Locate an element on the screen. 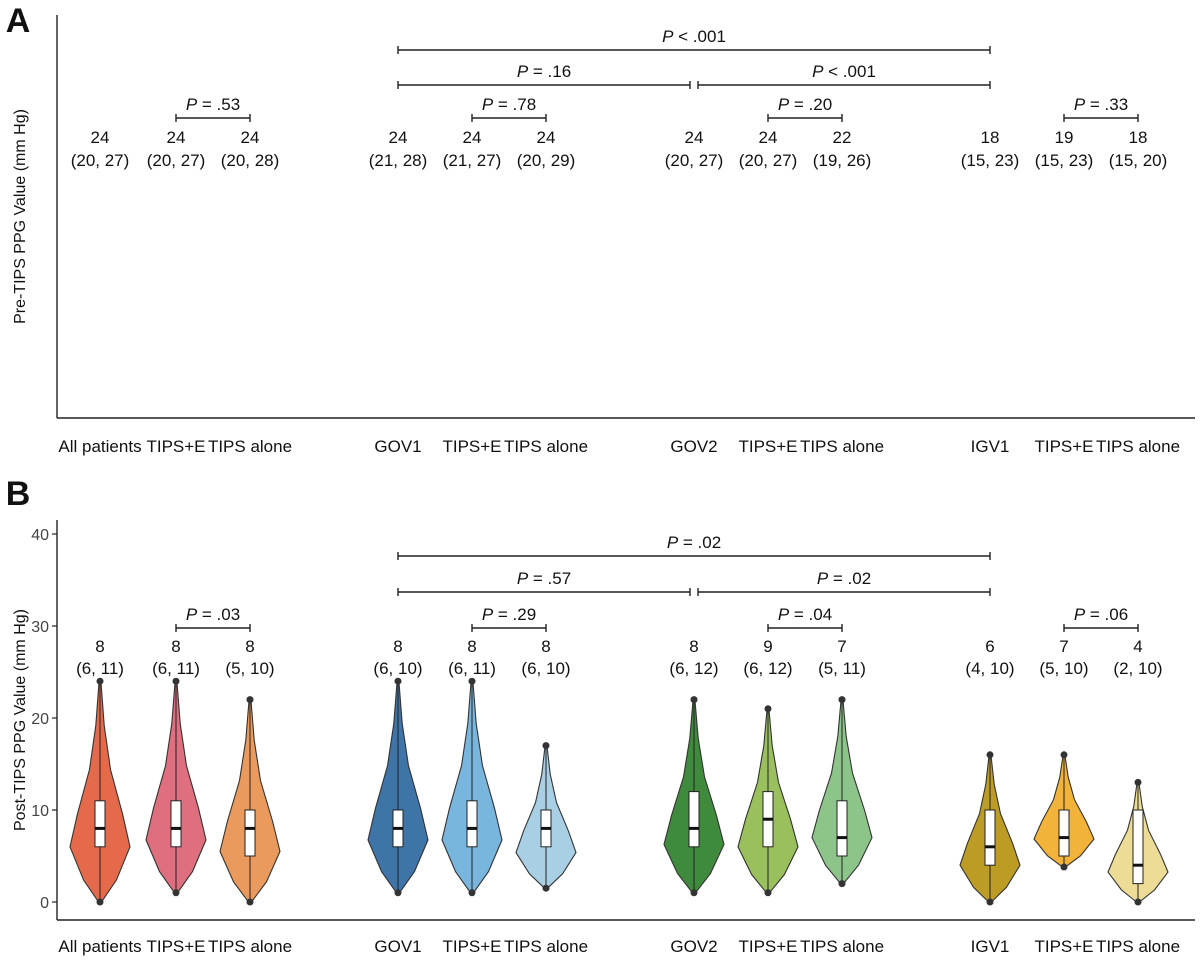 This screenshot has width=1200, height=961. p-value-label: P = .04 is located at coordinates (805, 614).